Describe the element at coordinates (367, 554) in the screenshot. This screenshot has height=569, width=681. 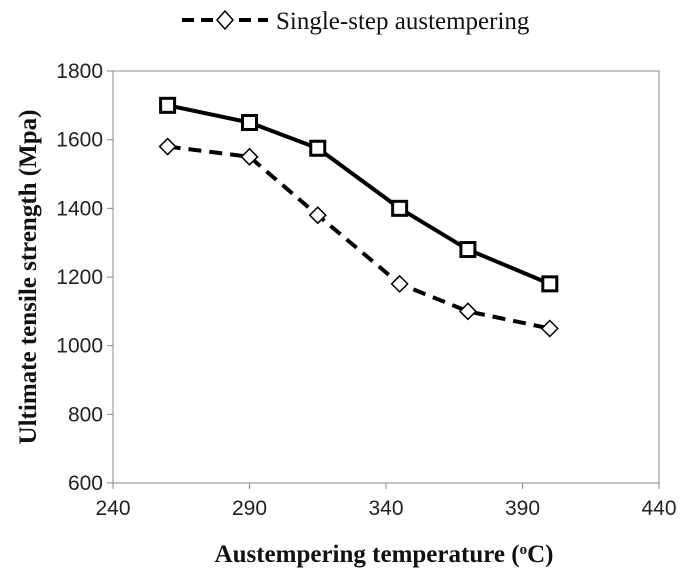
I see `x-axis-title-text: Austempering temperature (` at that location.